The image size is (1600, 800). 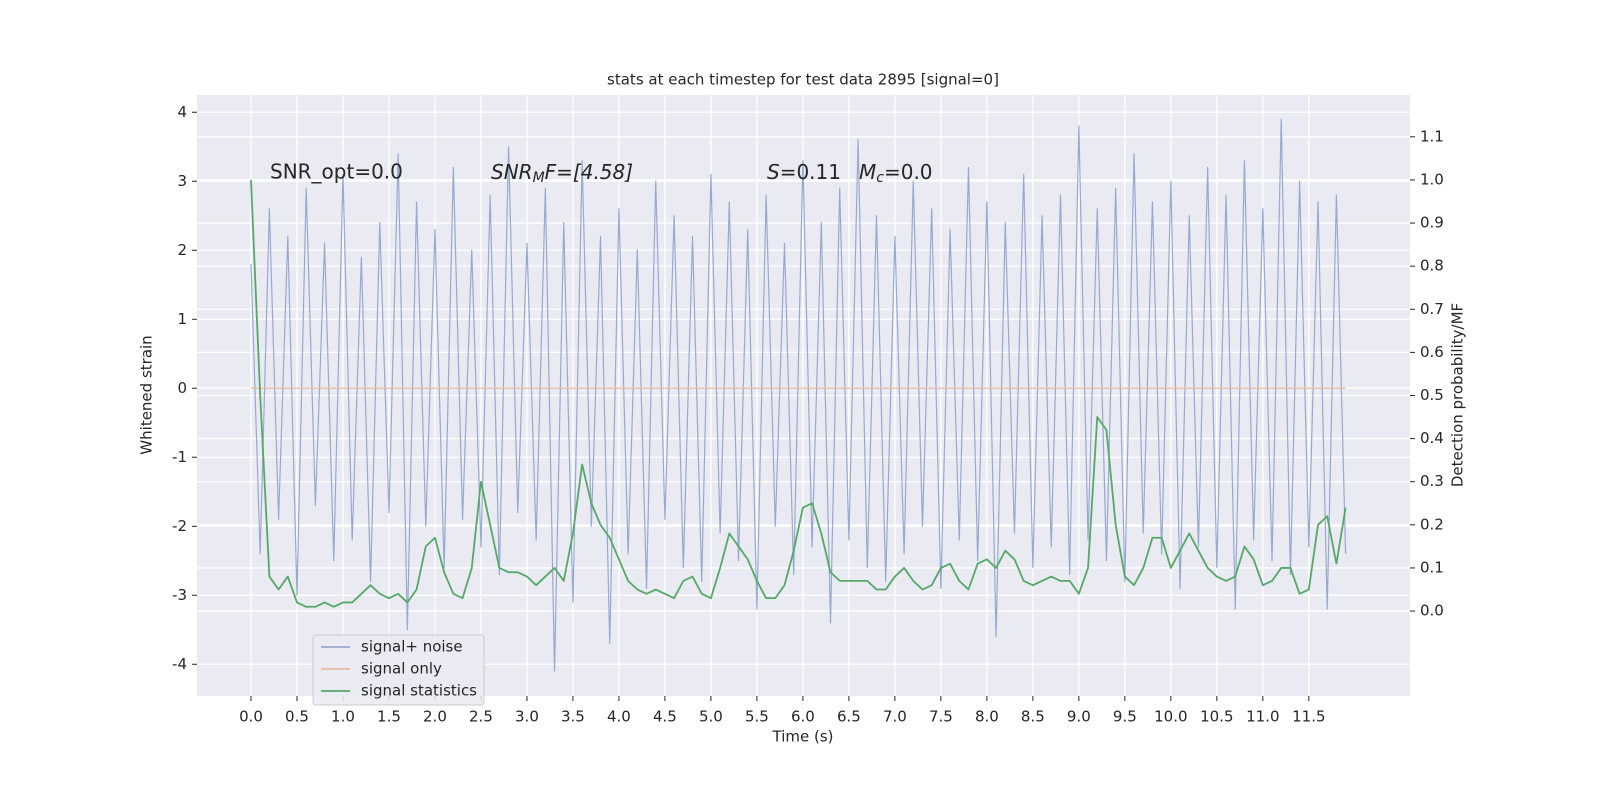 I want to click on x-tick-label: 7.5, so click(x=941, y=717).